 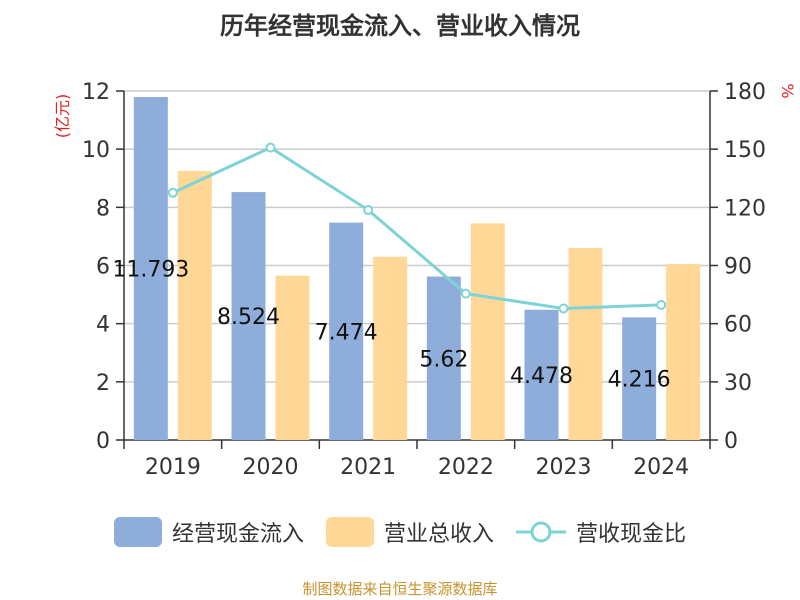 I want to click on data-label-operating-cash-inflow: 8.524, so click(x=248, y=317).